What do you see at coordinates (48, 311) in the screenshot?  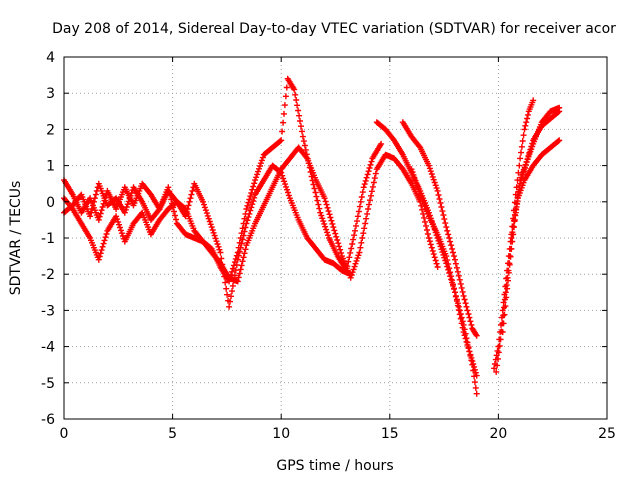 I see `y-tick-label: -3` at bounding box center [48, 311].